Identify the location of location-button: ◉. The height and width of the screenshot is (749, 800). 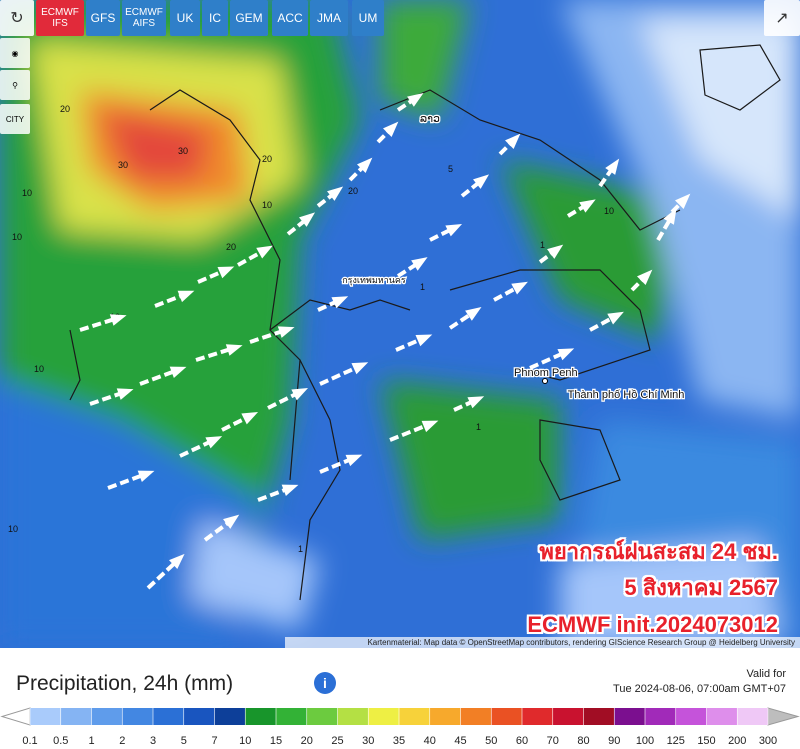
(15, 53).